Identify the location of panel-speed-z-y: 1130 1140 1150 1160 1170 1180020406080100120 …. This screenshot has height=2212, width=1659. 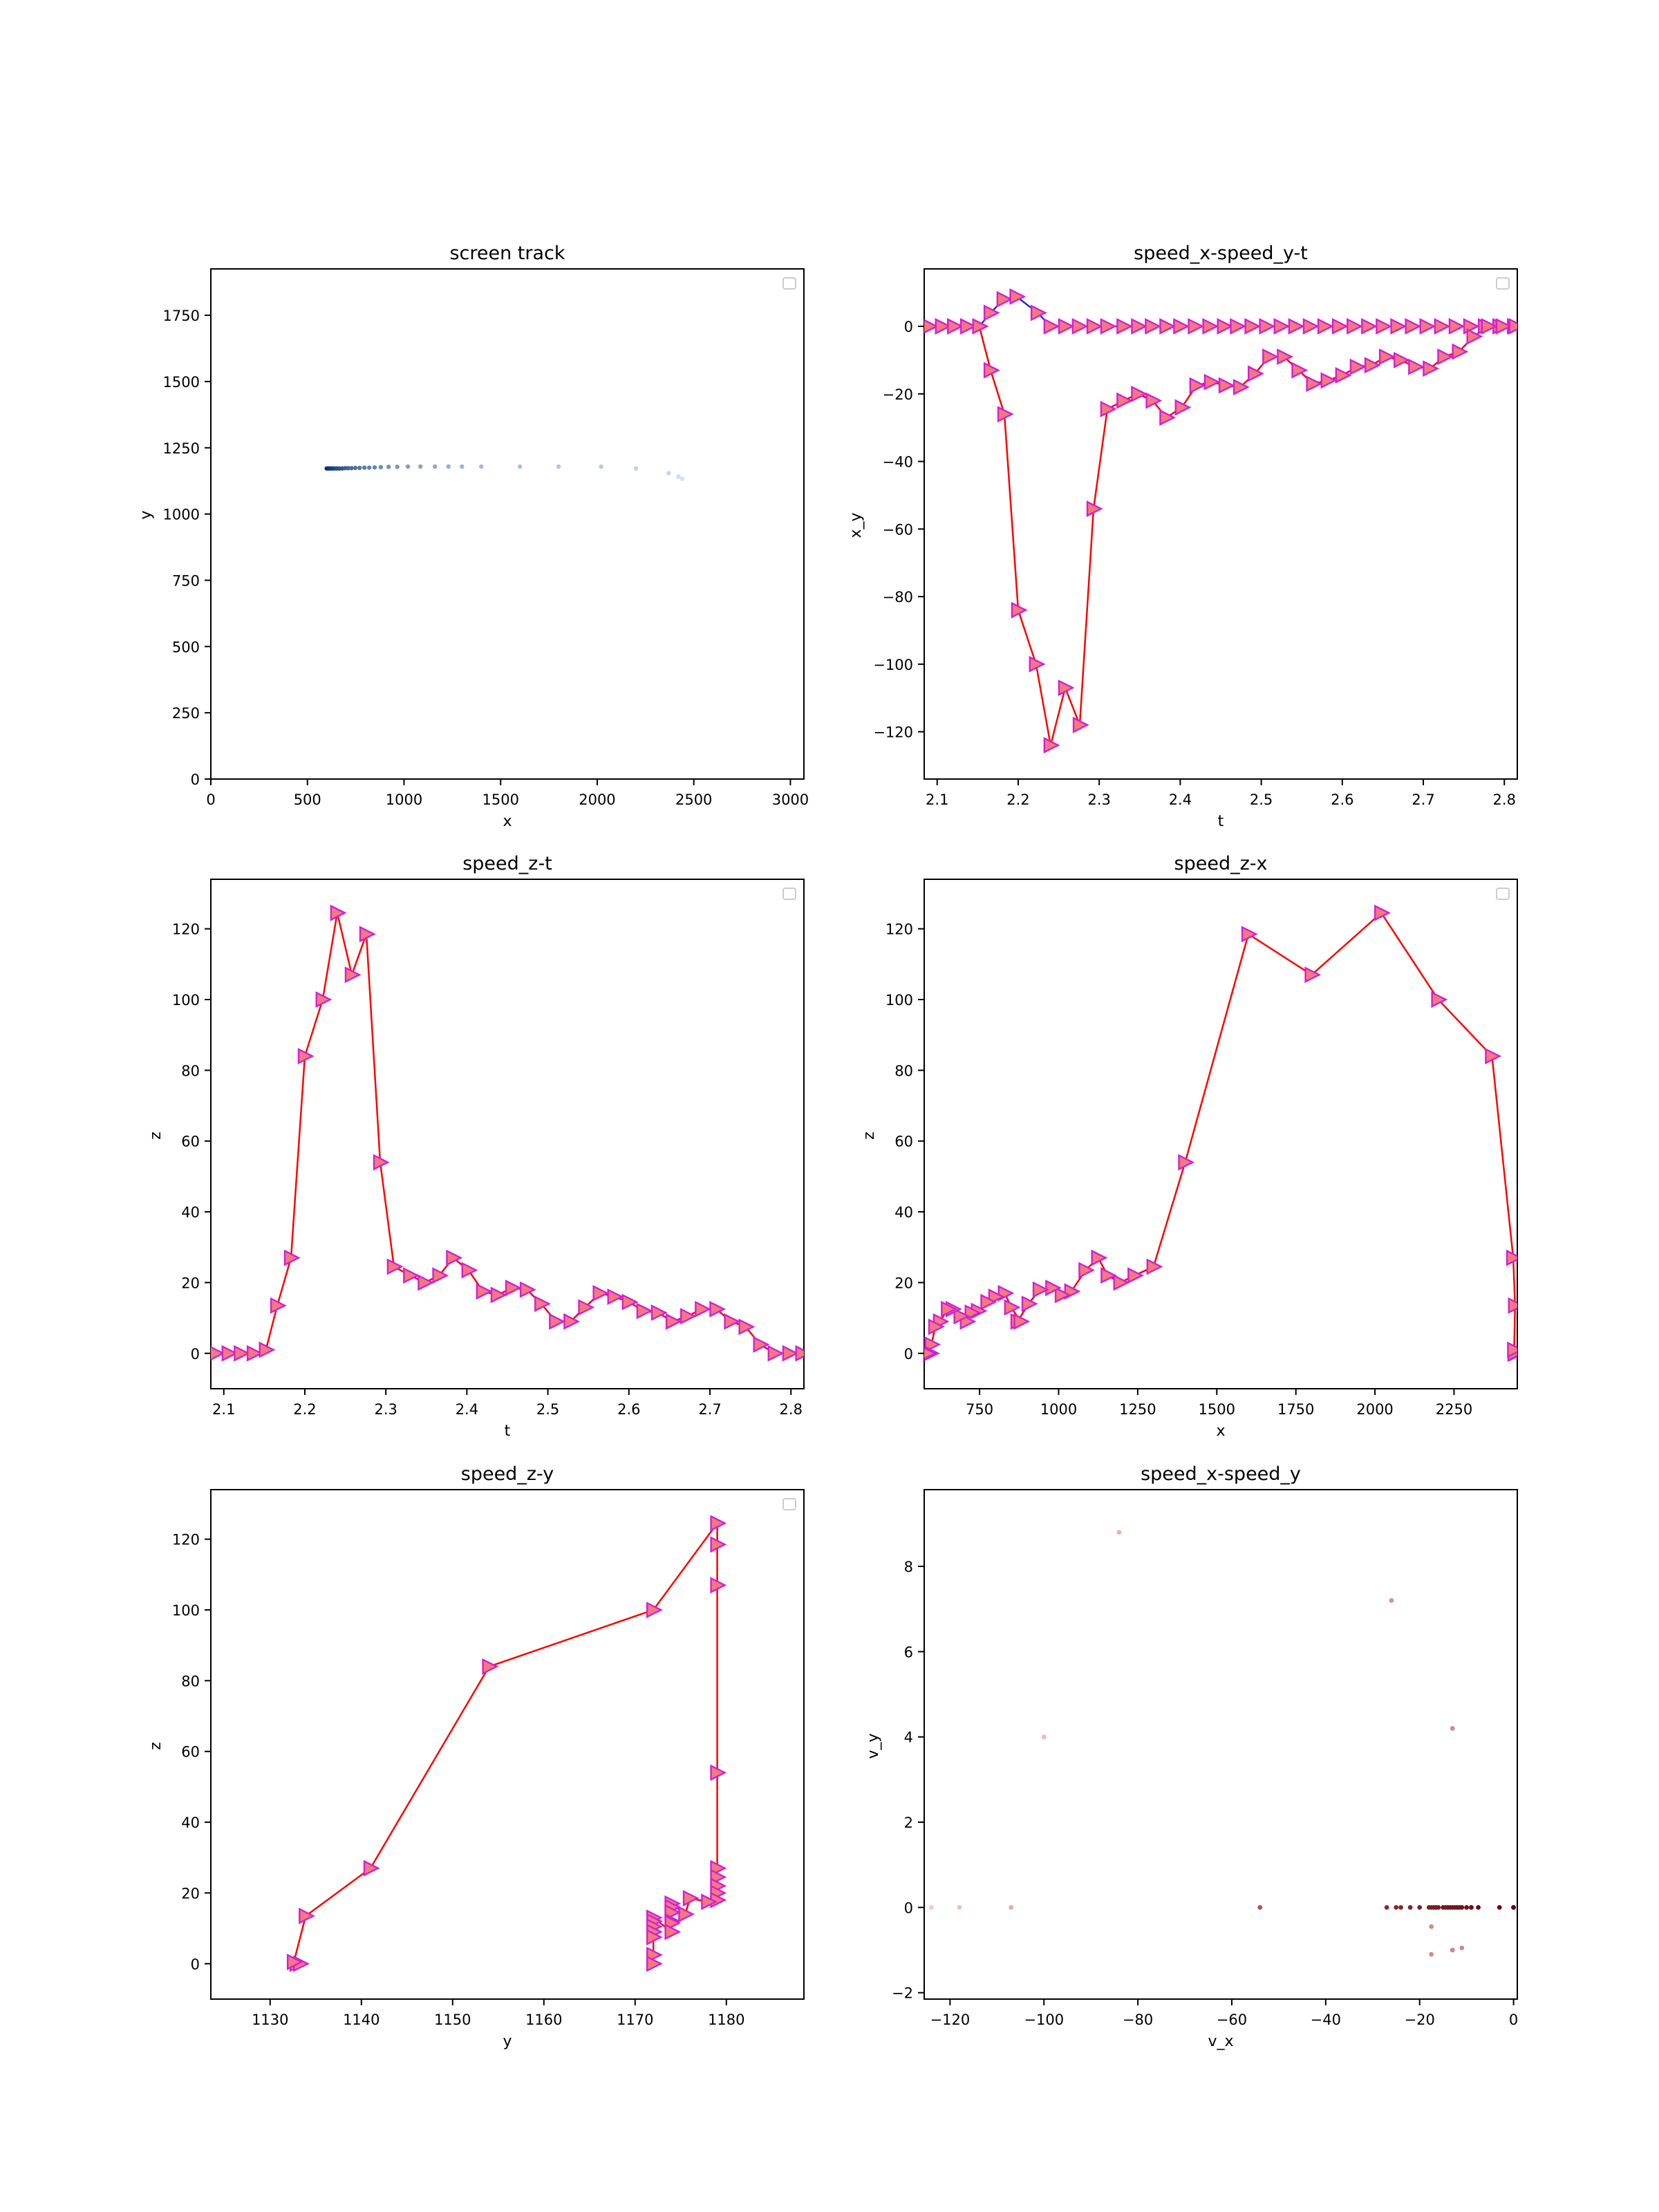
(476, 1756).